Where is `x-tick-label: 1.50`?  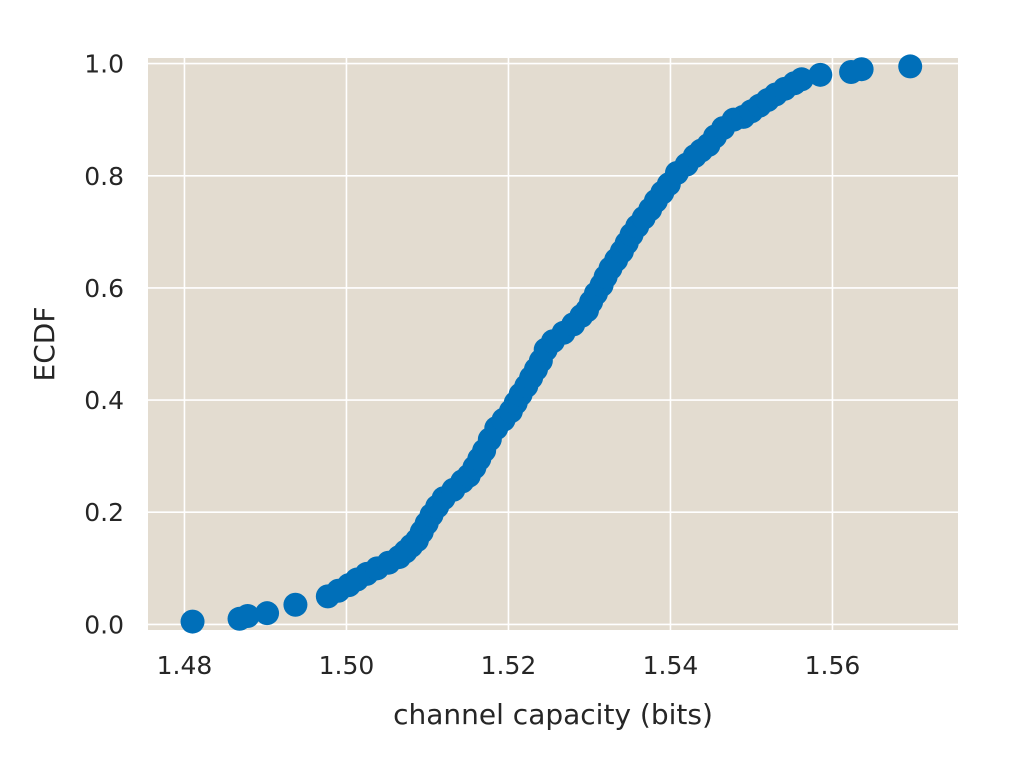 x-tick-label: 1.50 is located at coordinates (347, 665).